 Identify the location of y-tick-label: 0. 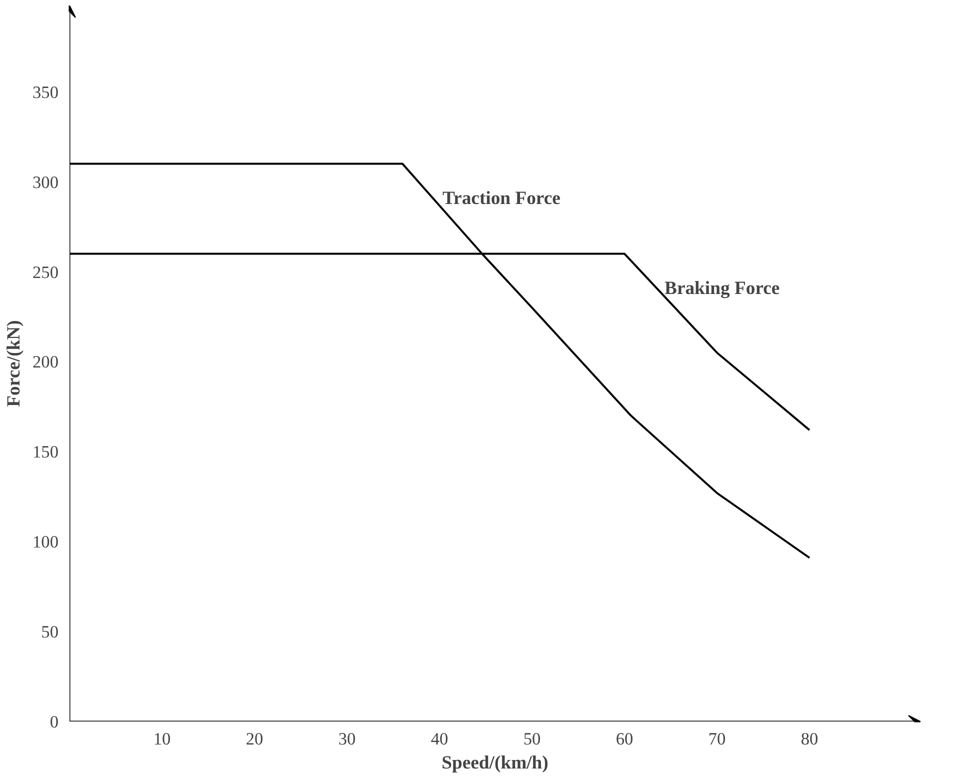
(54, 722).